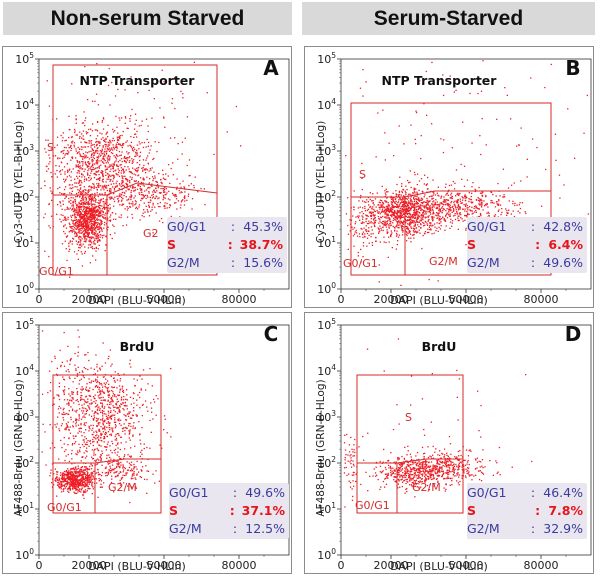  What do you see at coordinates (265, 492) in the screenshot?
I see `stat-value-g0g1: 49.6%` at bounding box center [265, 492].